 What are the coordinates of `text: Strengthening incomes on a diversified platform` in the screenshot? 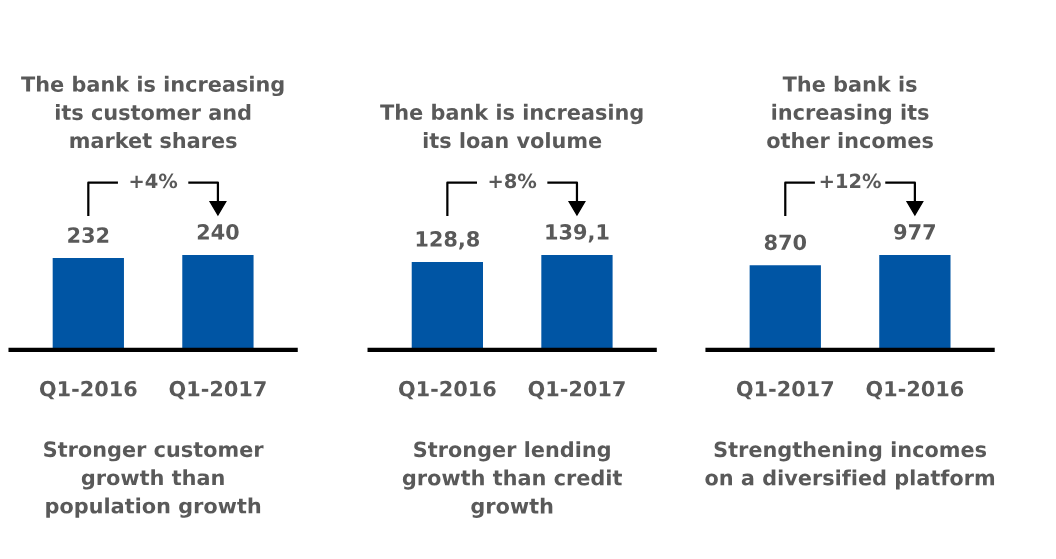 It's located at (850, 465).